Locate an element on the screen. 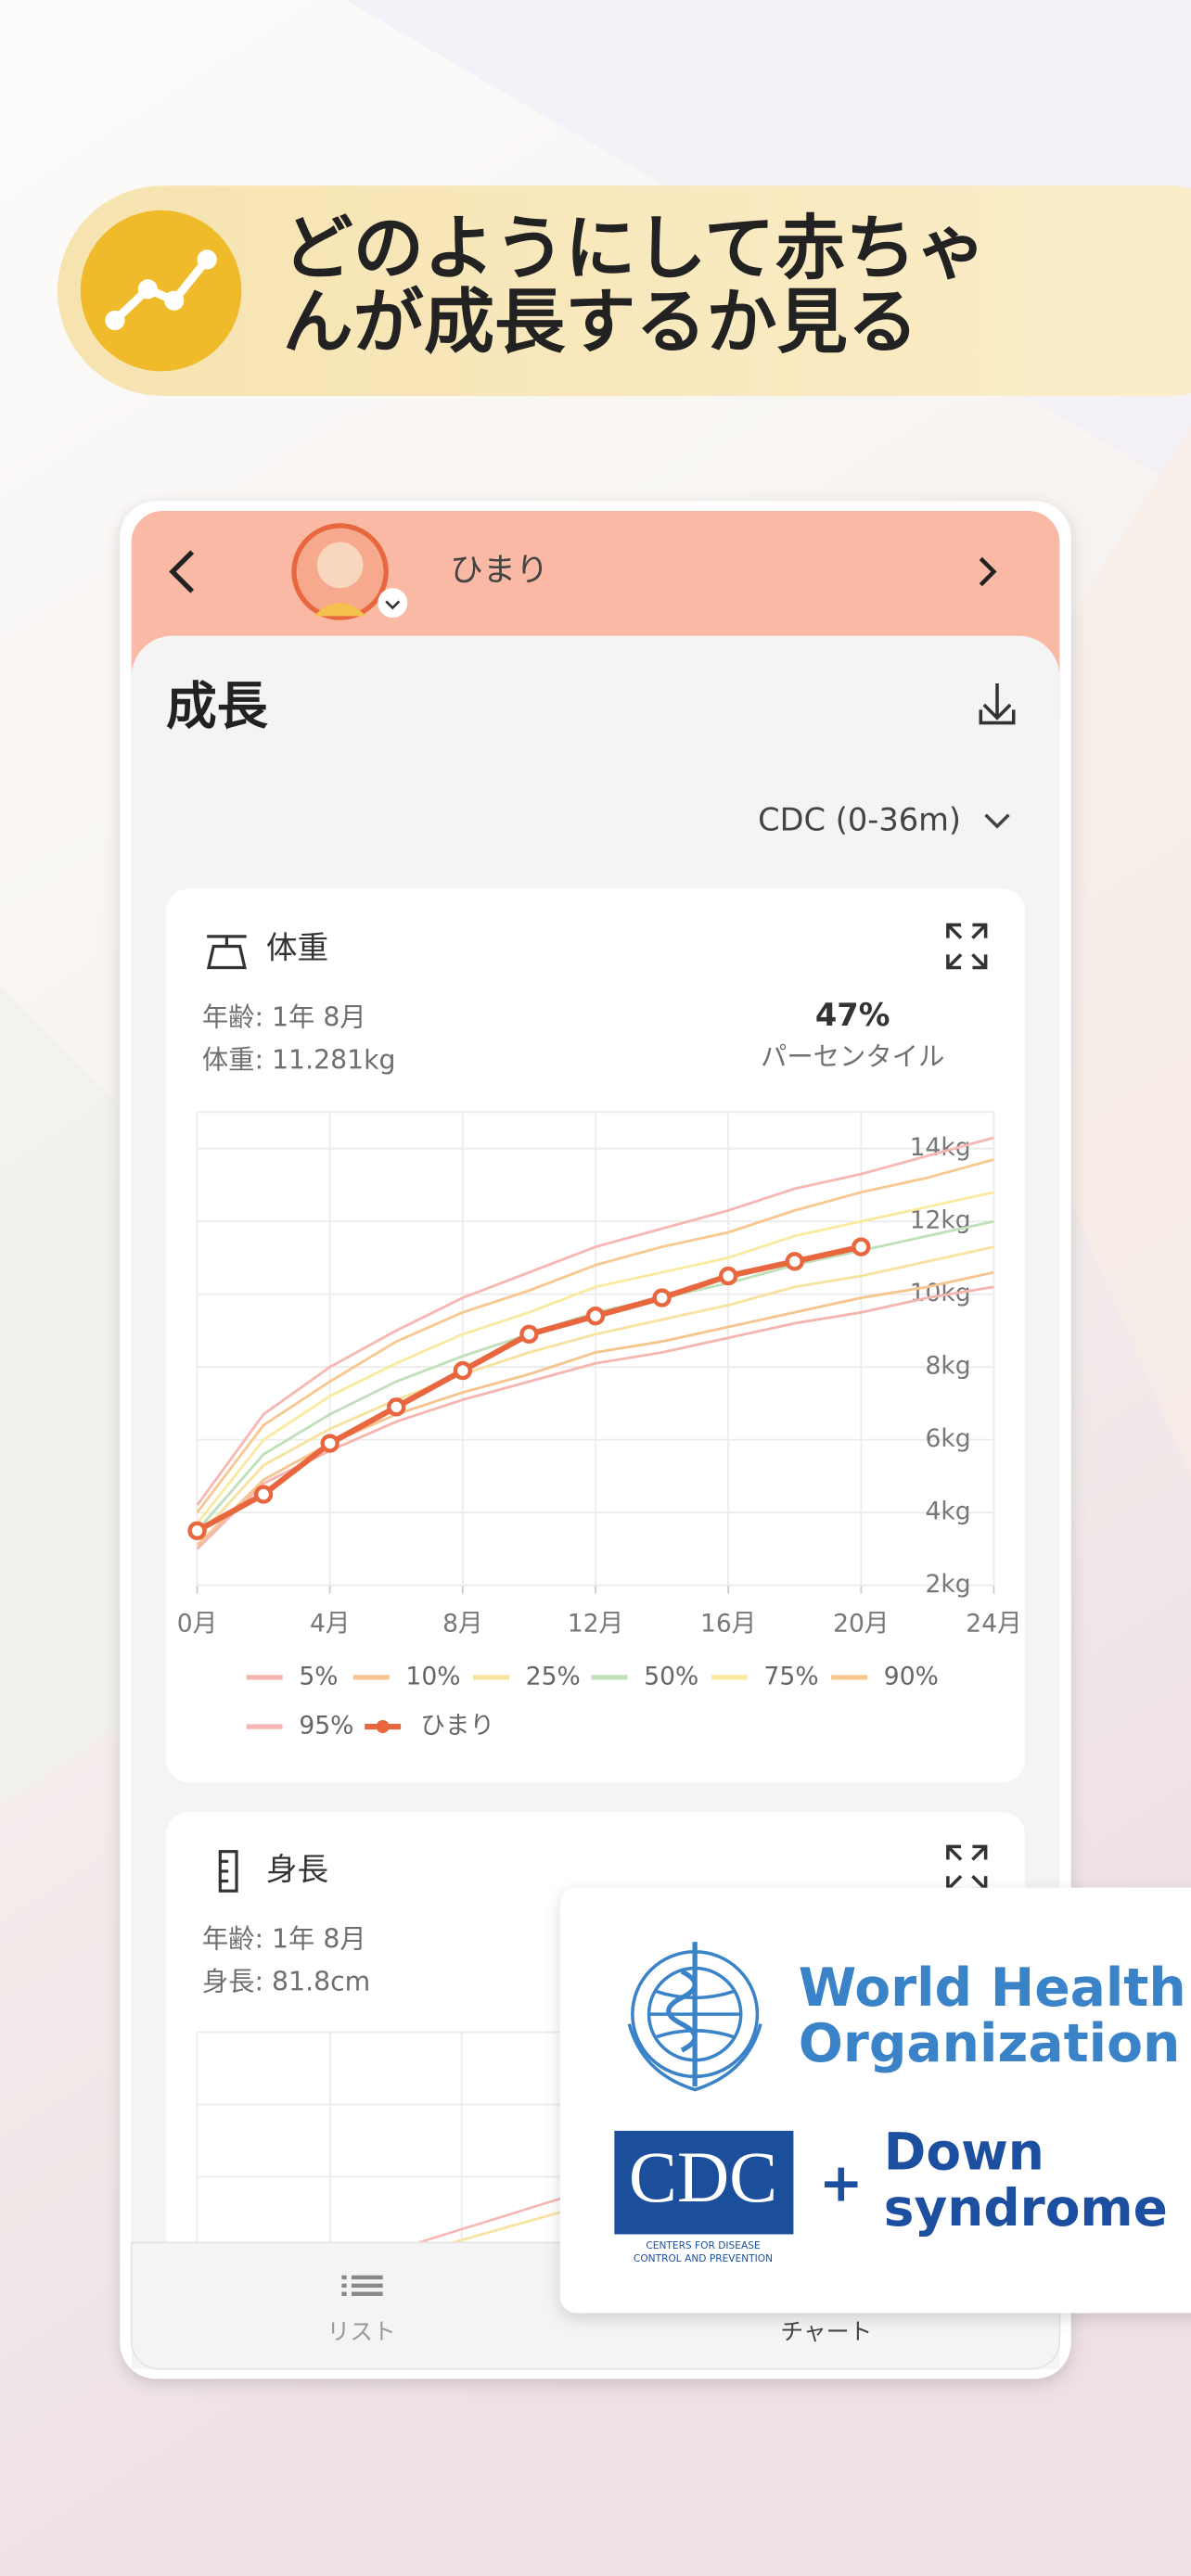 This screenshot has width=1191, height=2576. y-tick-label: 8kg is located at coordinates (948, 1366).